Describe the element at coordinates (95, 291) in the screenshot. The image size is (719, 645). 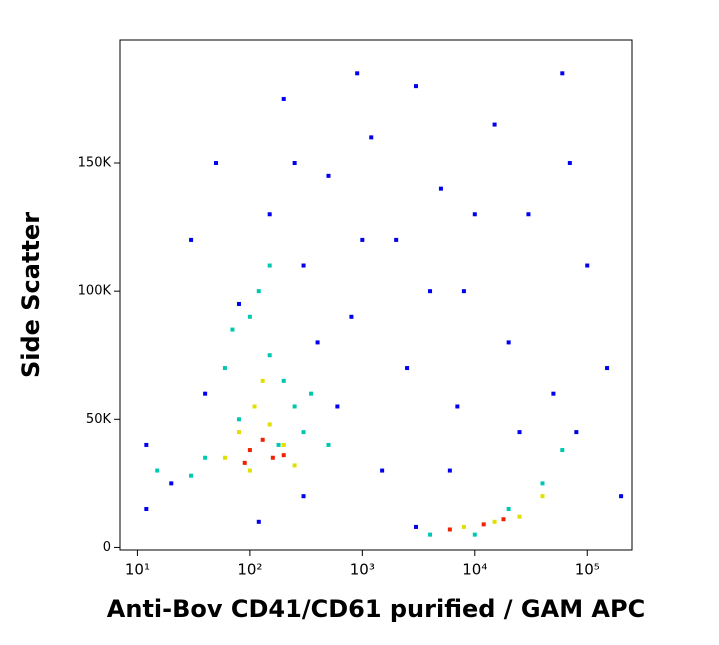
I see `y-tick-label: 100K` at that location.